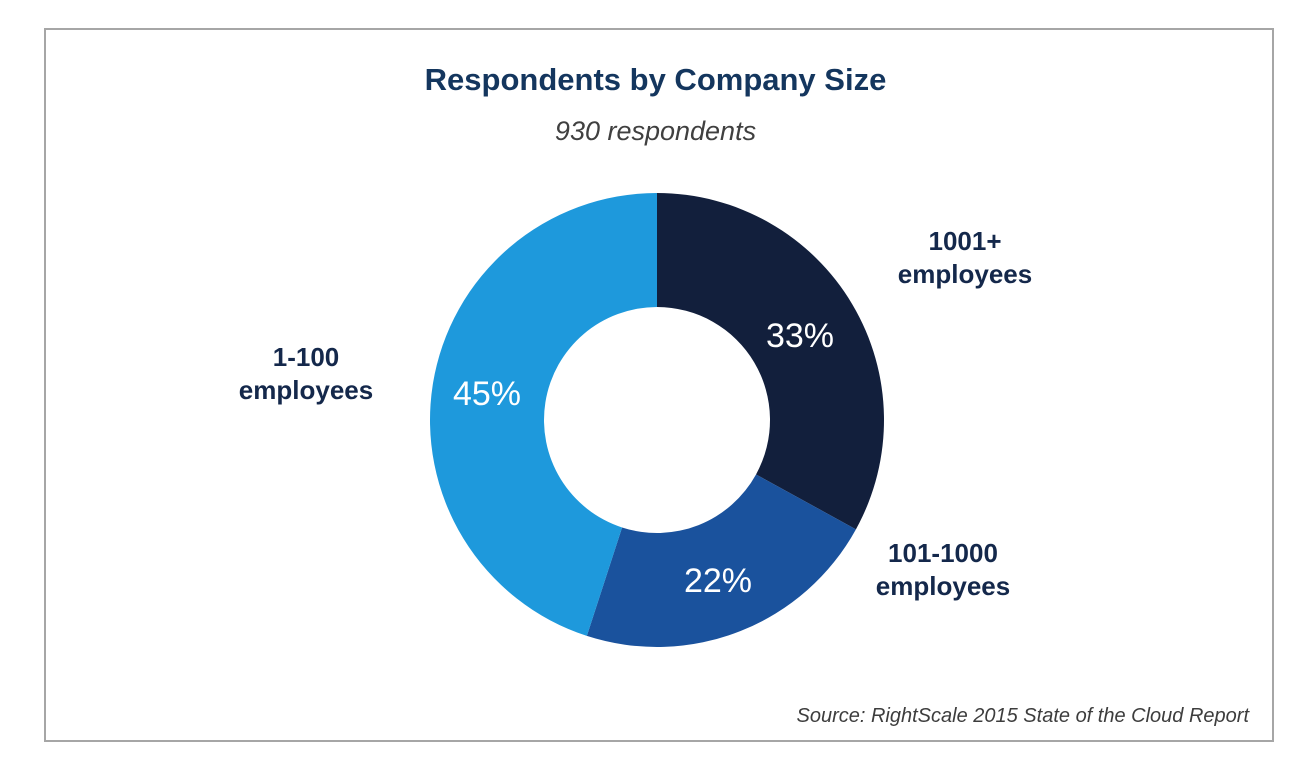 The height and width of the screenshot is (762, 1311). Describe the element at coordinates (800, 336) in the screenshot. I see `percent-label: 33%` at that location.